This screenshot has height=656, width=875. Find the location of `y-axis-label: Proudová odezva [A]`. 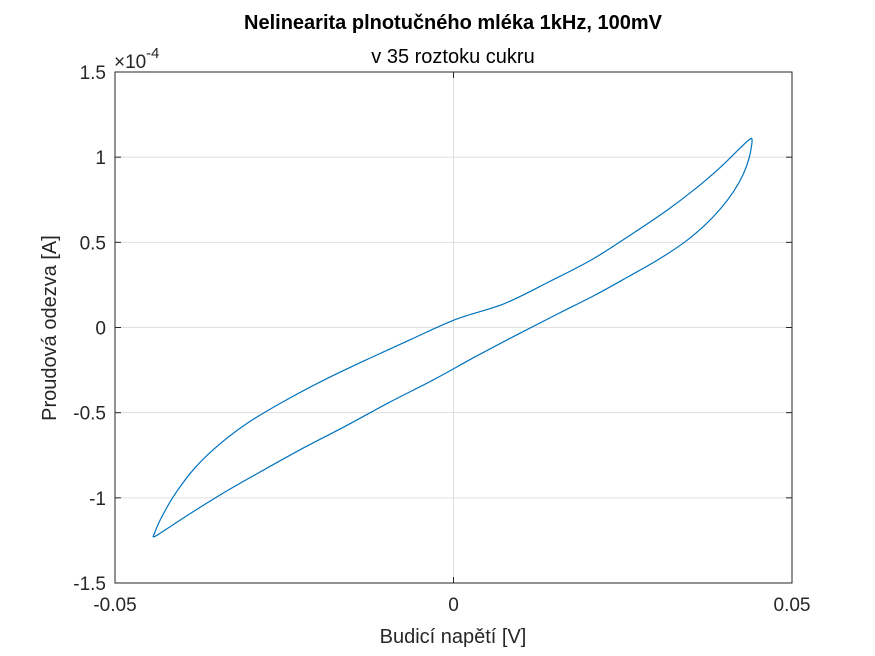

y-axis-label: Proudová odezva [A] is located at coordinates (50, 328).